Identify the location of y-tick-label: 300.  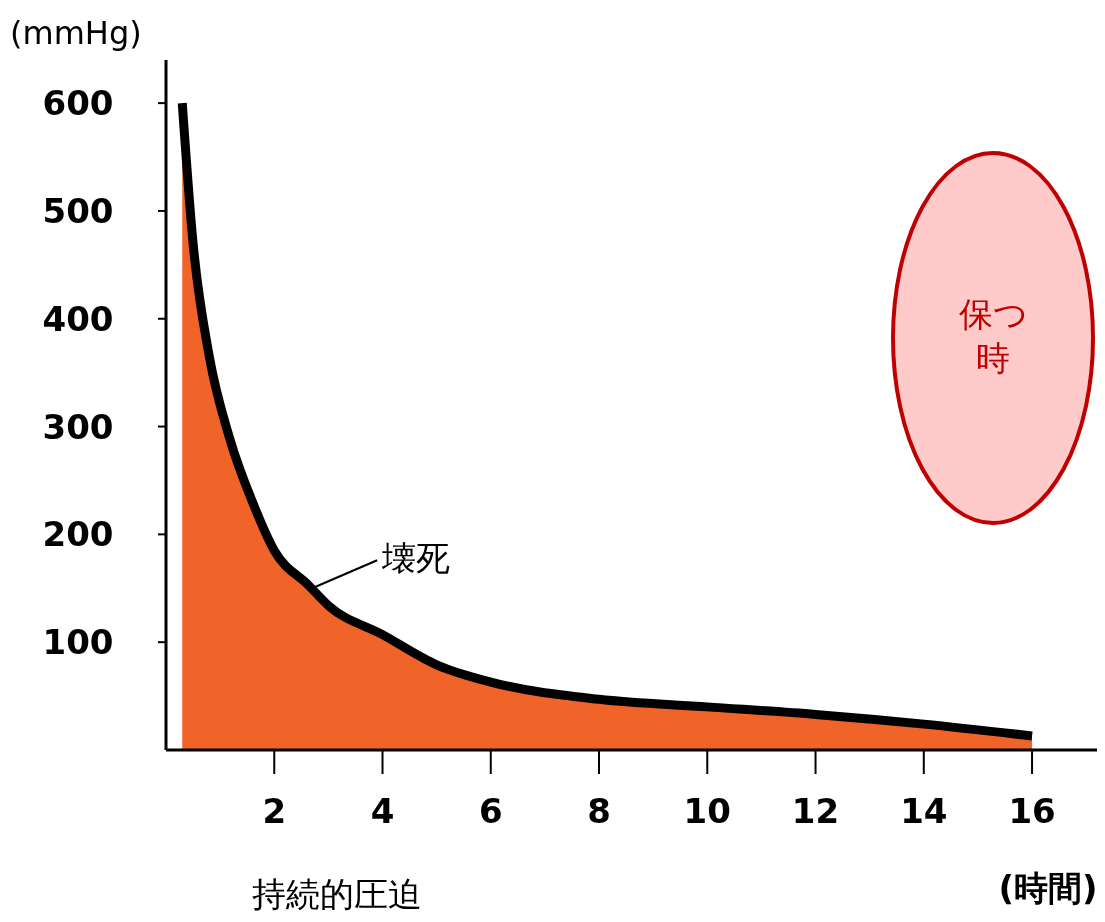
(78, 426).